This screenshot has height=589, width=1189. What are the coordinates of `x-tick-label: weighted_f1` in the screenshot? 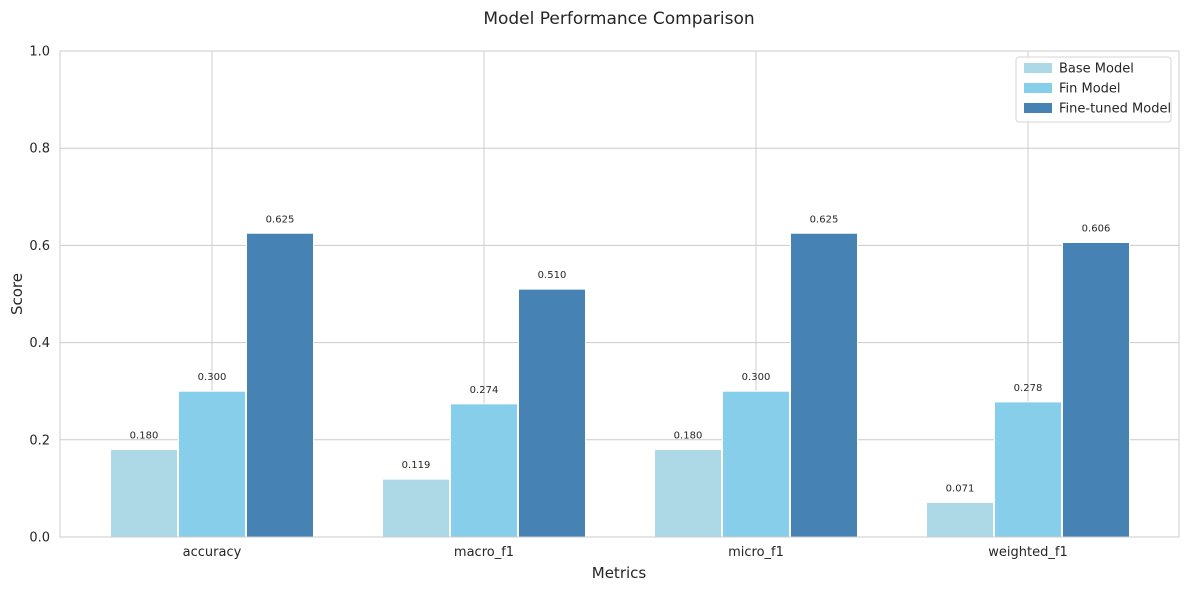 It's located at (1027, 552).